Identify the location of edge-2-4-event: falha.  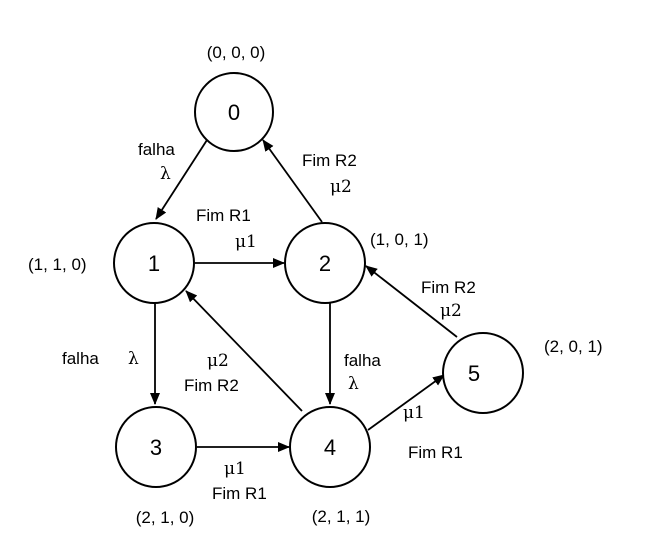
(362, 360).